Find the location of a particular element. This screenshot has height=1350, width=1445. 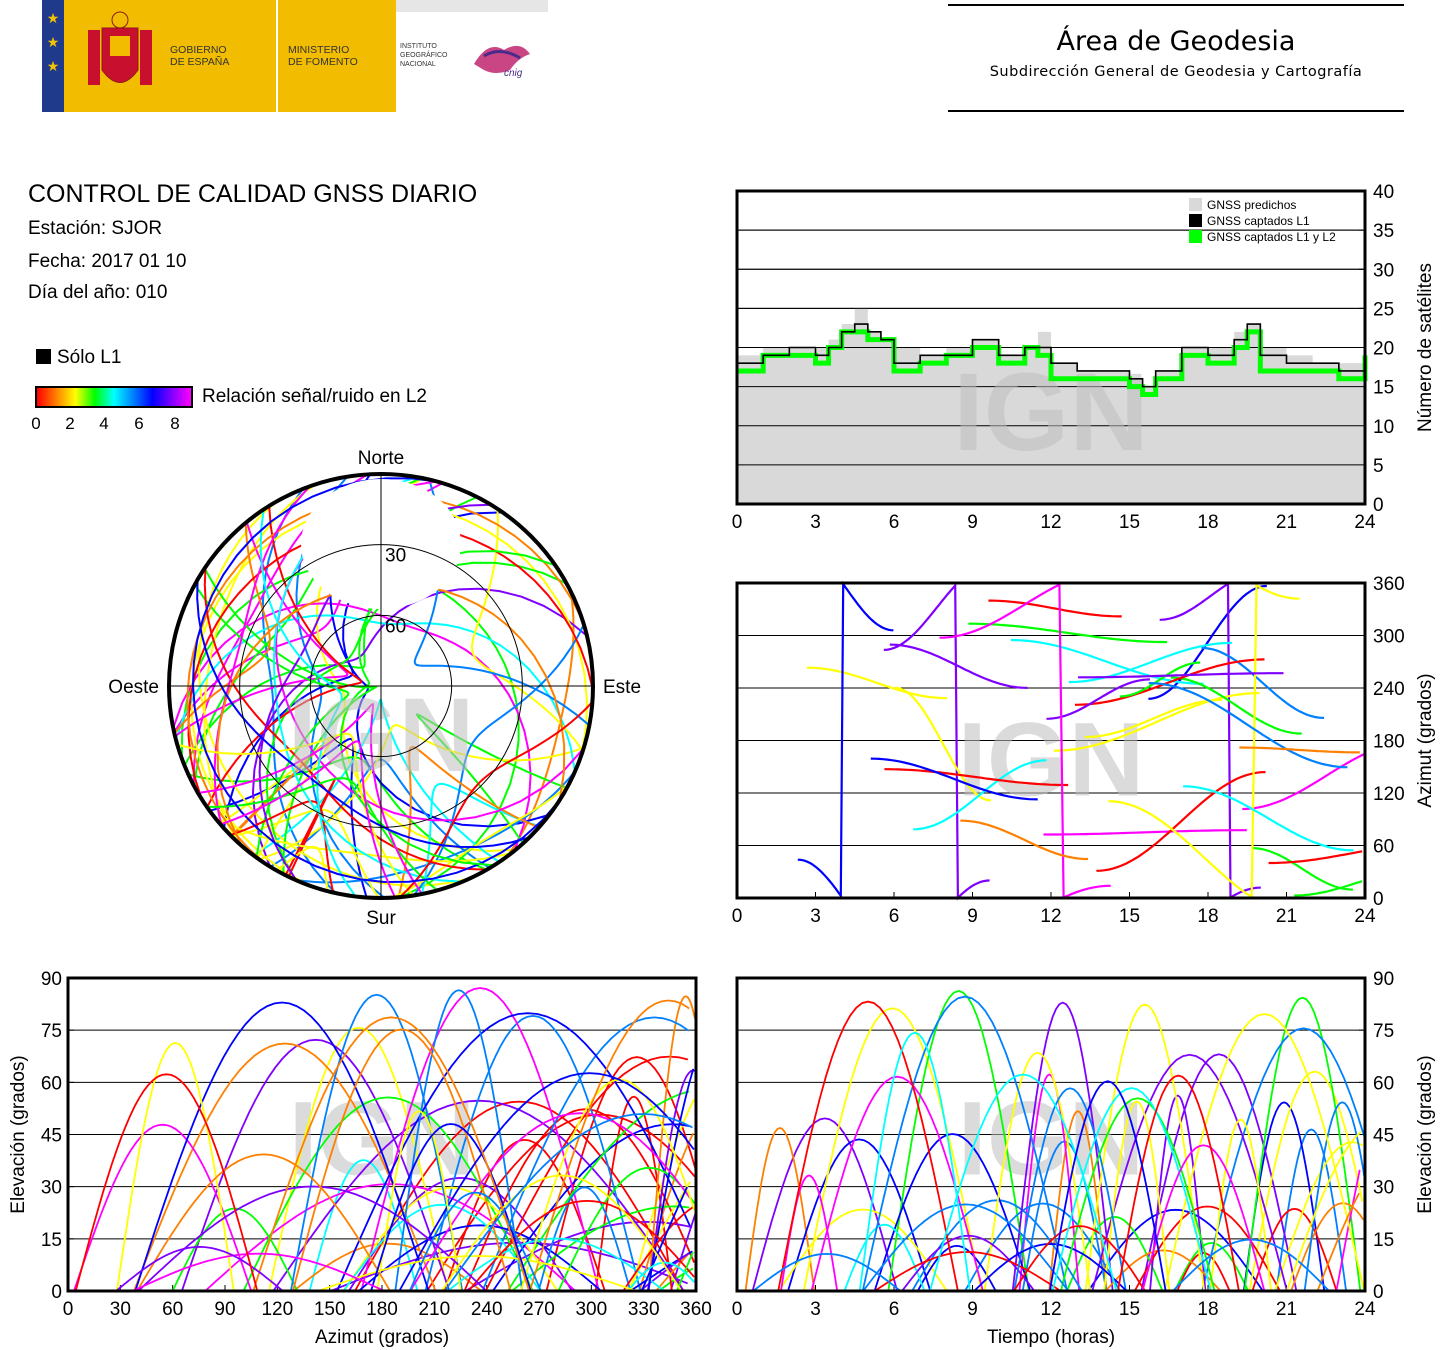

coat-of-arms-icon is located at coordinates (120, 48).